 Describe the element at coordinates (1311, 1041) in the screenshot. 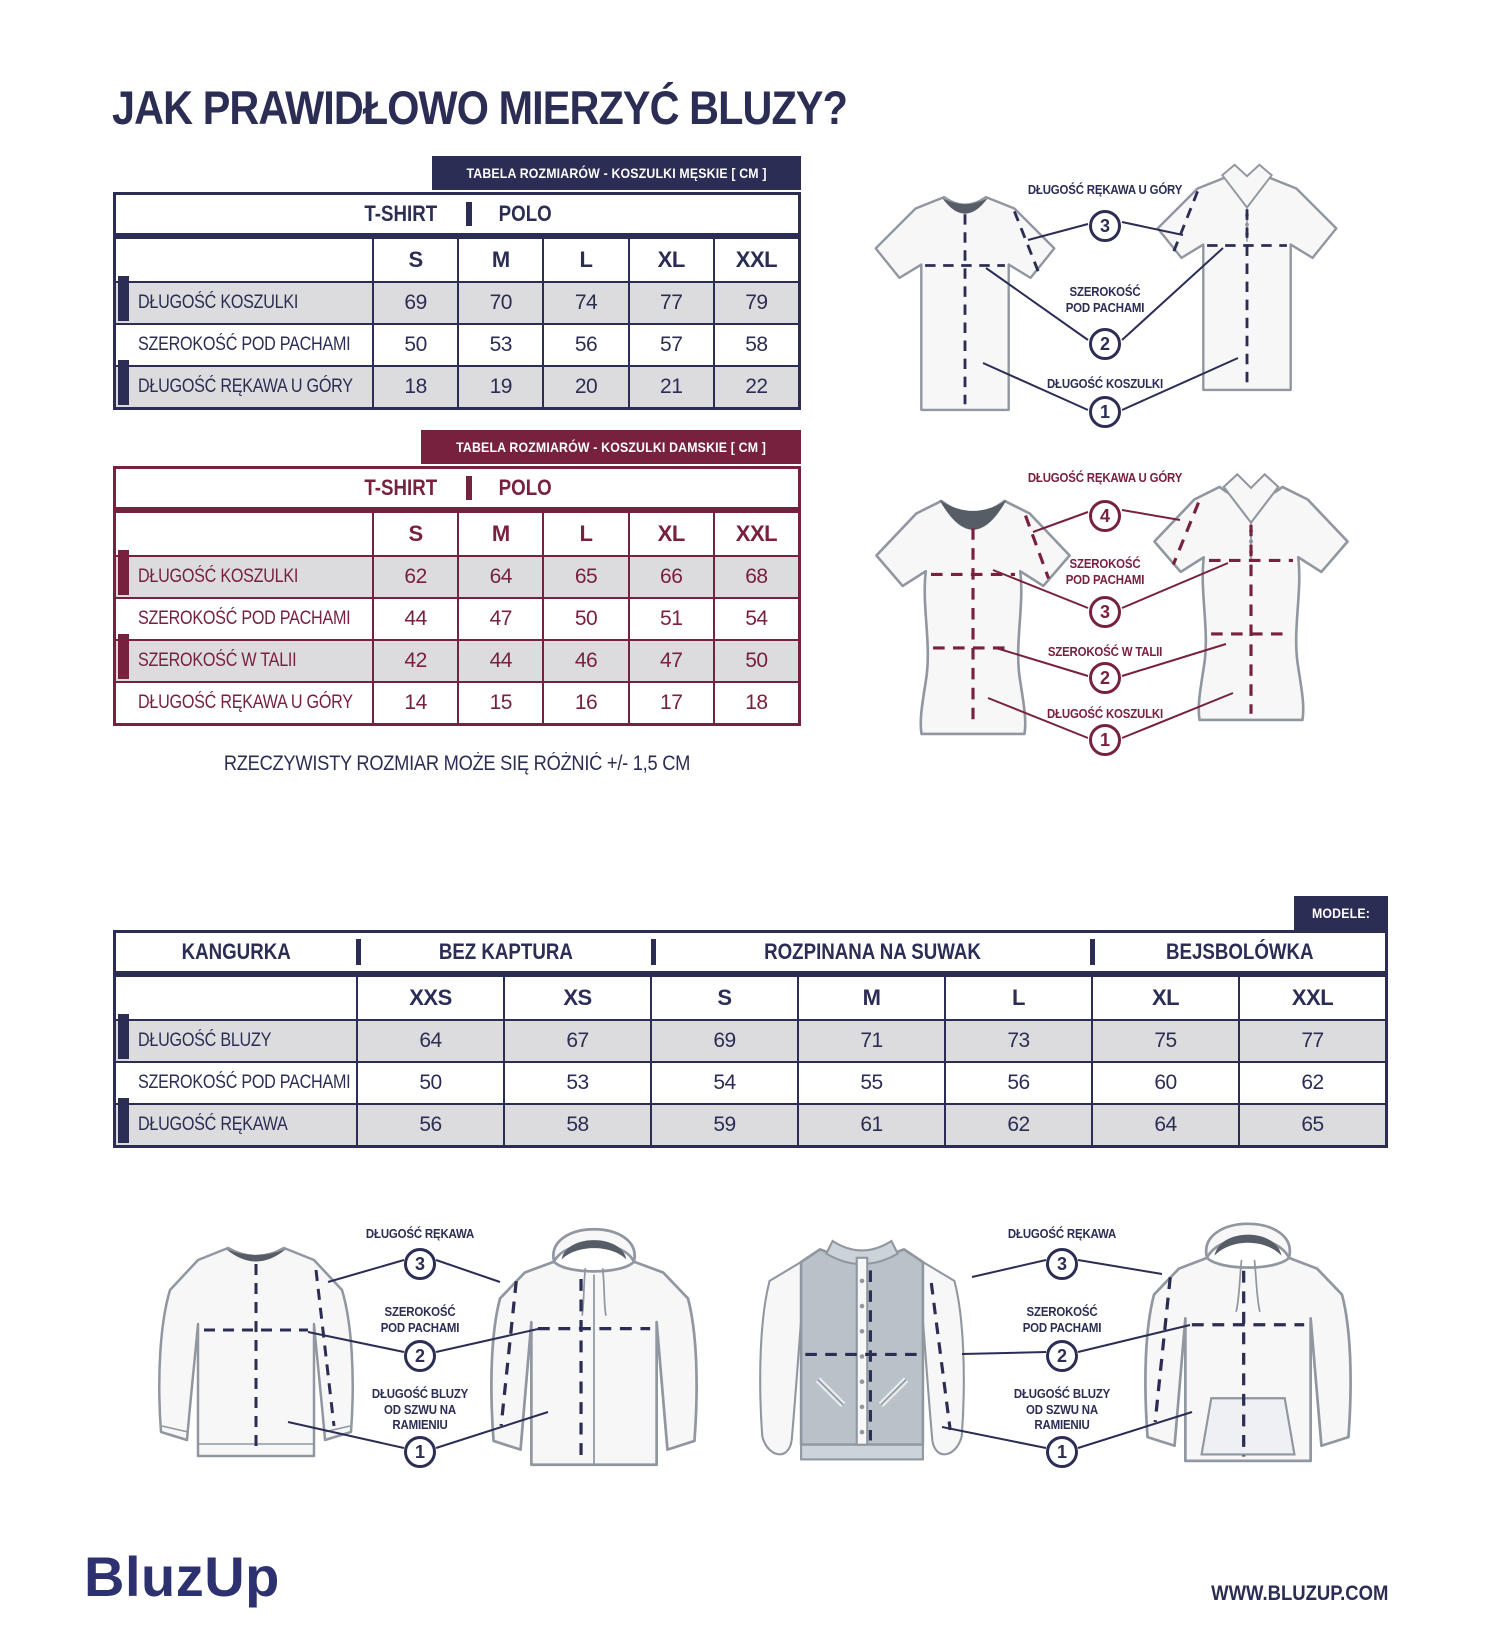

I see `value-cell: 77` at that location.